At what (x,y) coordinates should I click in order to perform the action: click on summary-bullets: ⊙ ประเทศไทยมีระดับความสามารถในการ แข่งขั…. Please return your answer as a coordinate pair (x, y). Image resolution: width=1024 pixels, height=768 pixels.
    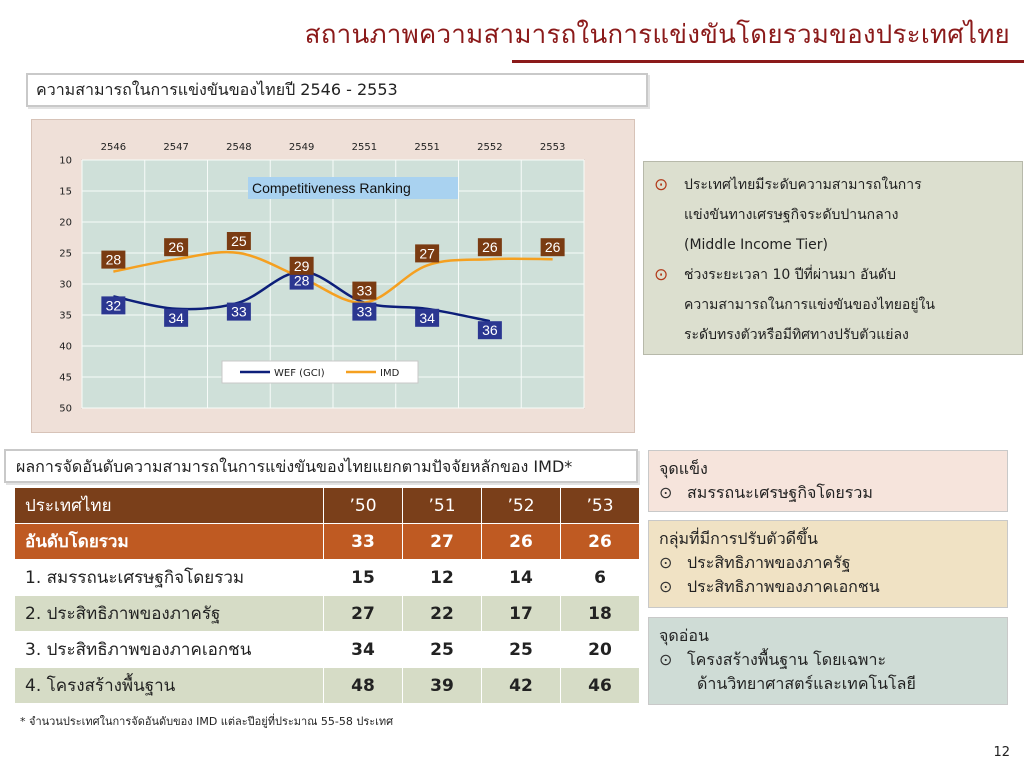
    Looking at the image, I should click on (833, 258).